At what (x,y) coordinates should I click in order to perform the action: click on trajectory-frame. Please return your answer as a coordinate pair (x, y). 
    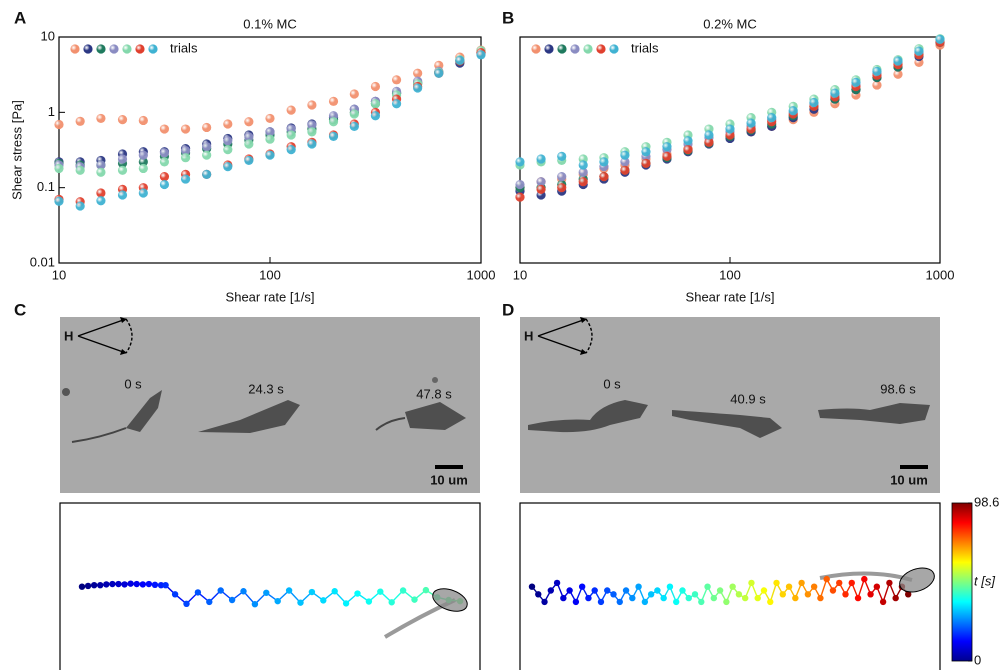
    Looking at the image, I should click on (730, 586).